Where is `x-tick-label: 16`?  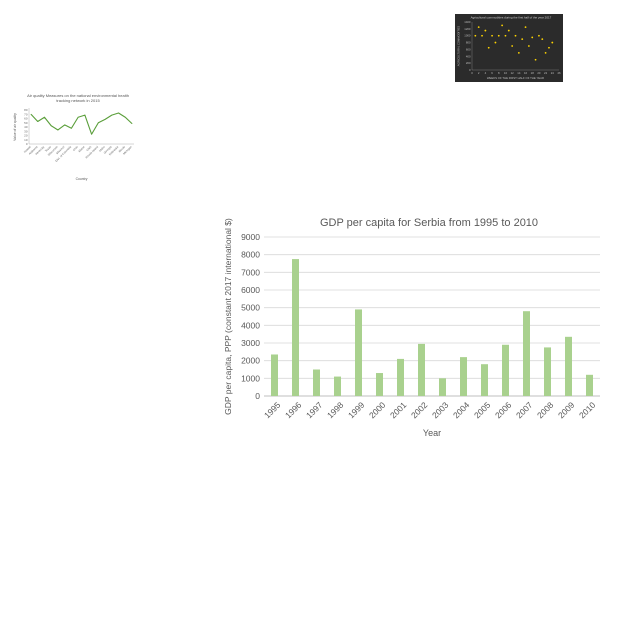
x-tick-label: 16 is located at coordinates (526, 73).